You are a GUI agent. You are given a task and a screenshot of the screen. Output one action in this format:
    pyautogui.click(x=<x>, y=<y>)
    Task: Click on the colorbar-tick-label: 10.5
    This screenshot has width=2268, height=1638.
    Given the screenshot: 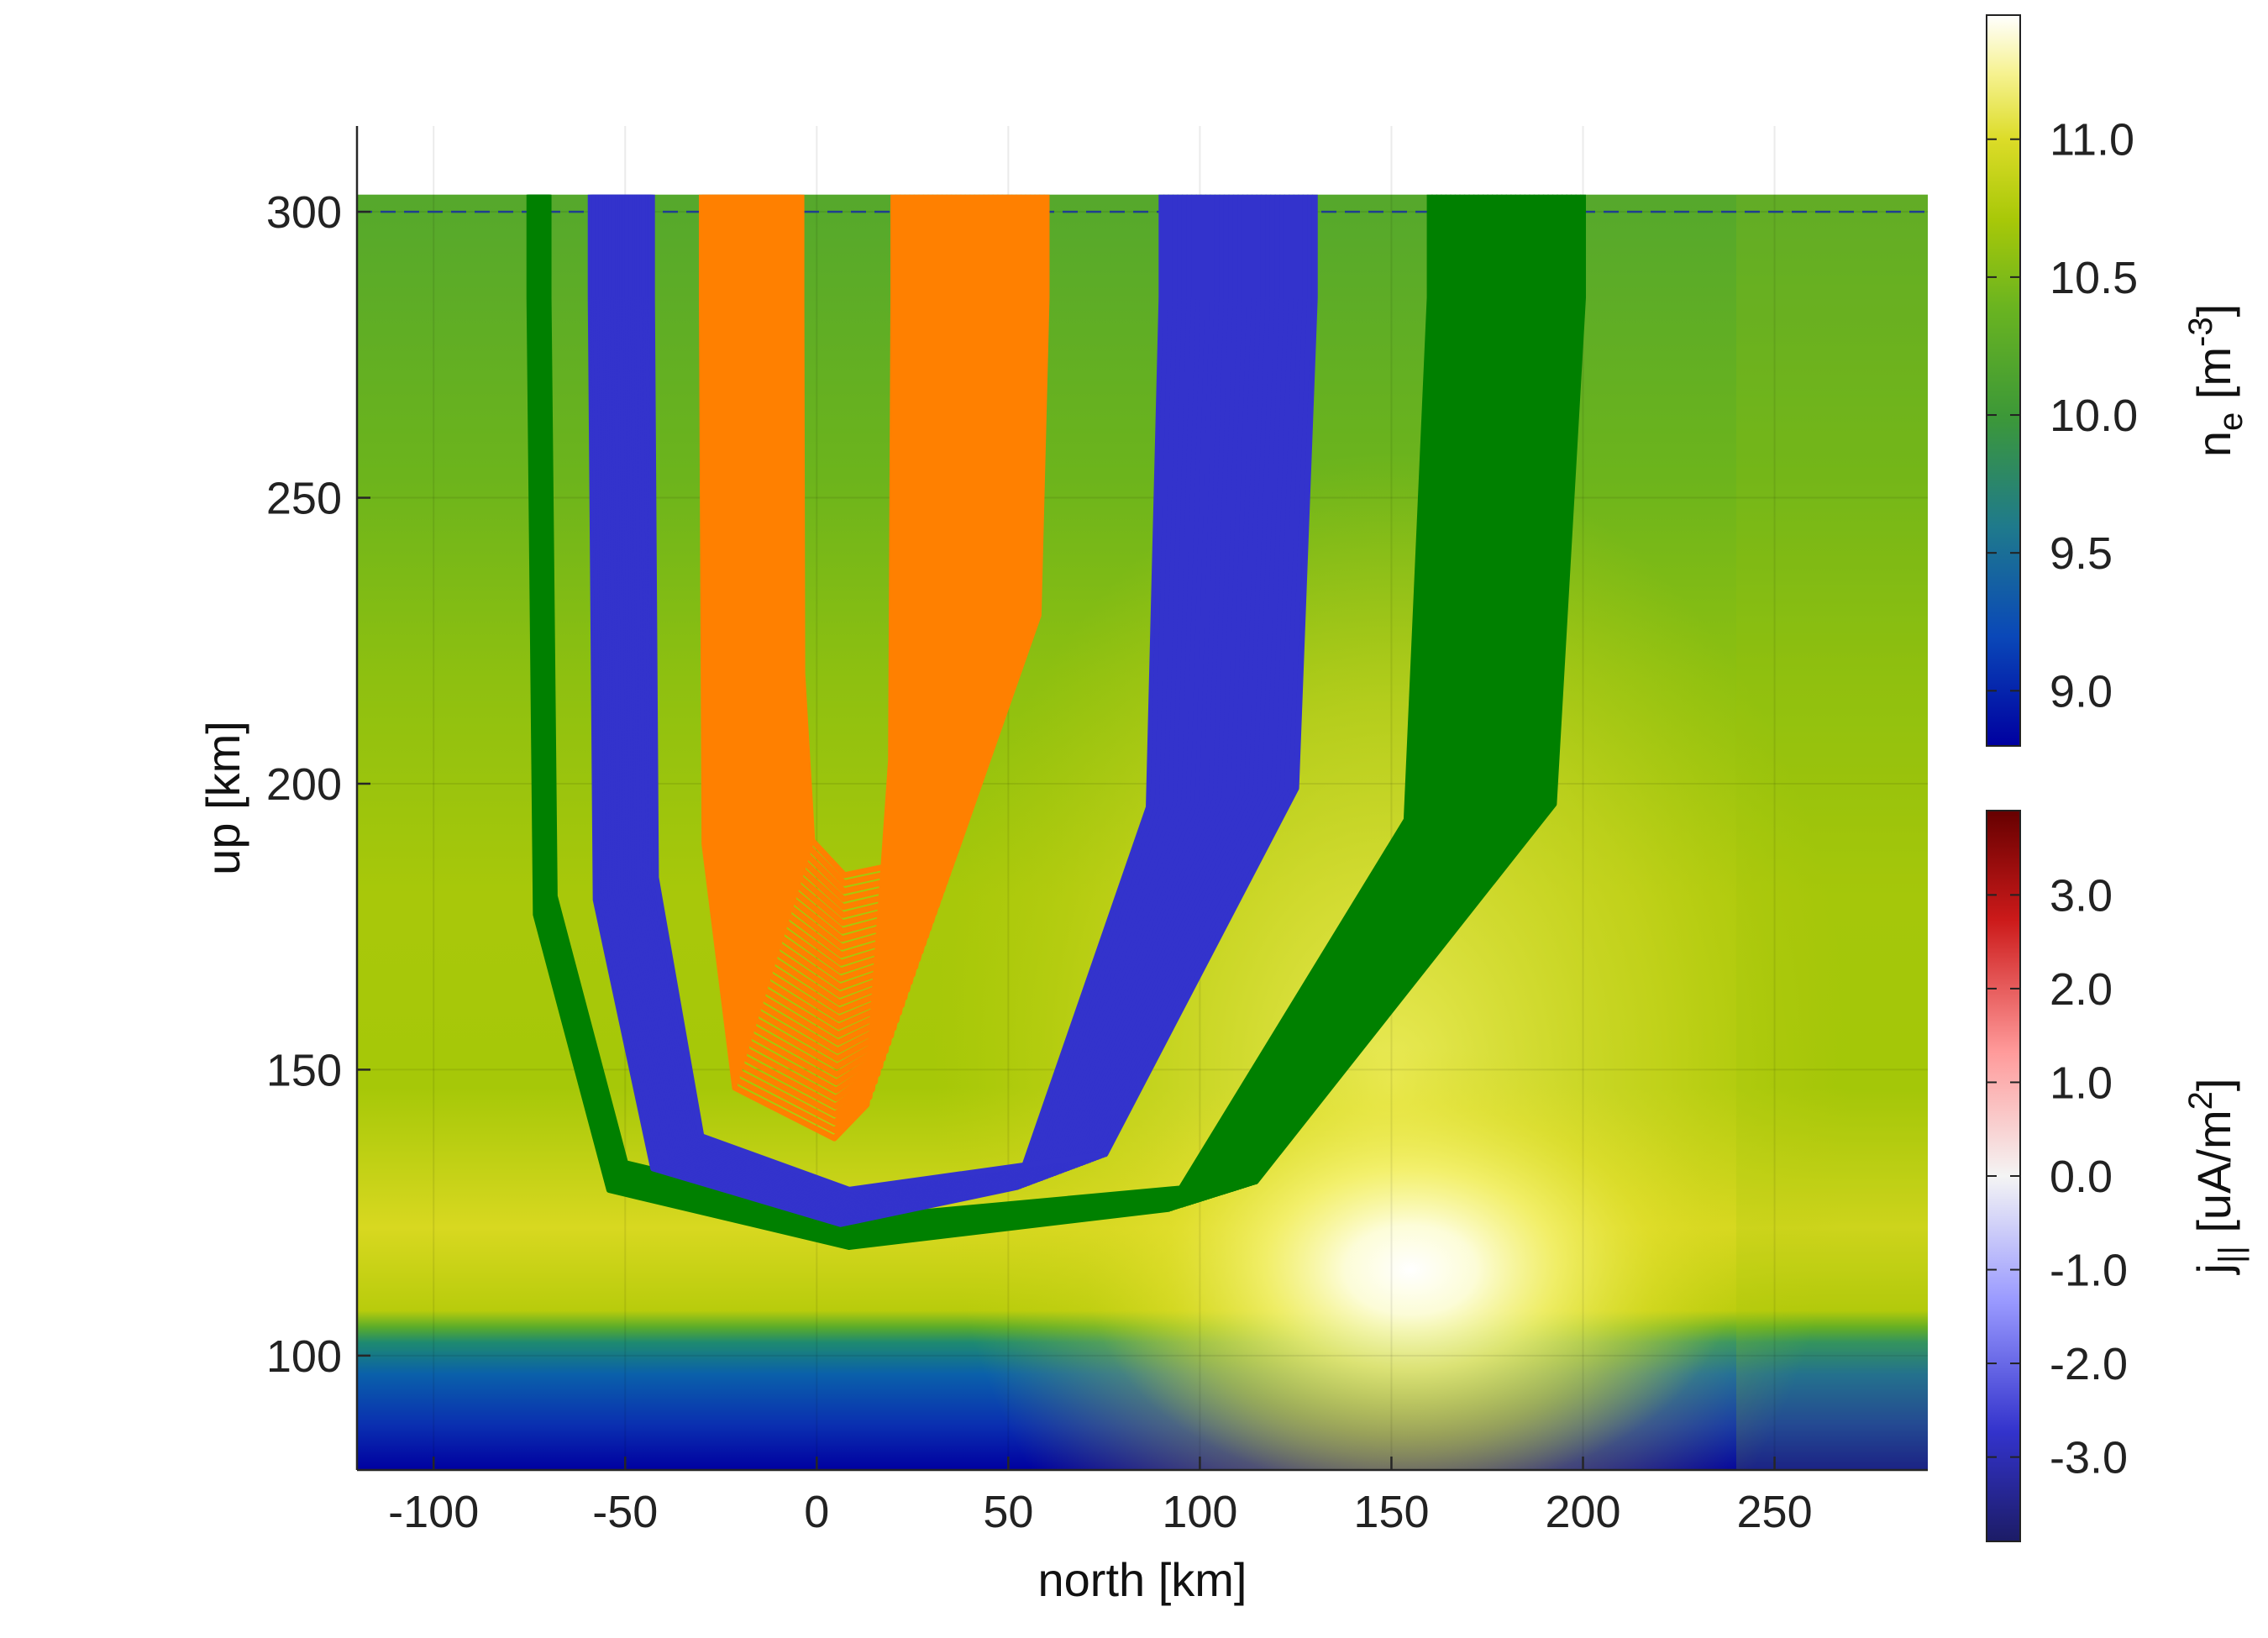 What is the action you would take?
    pyautogui.click(x=2094, y=278)
    